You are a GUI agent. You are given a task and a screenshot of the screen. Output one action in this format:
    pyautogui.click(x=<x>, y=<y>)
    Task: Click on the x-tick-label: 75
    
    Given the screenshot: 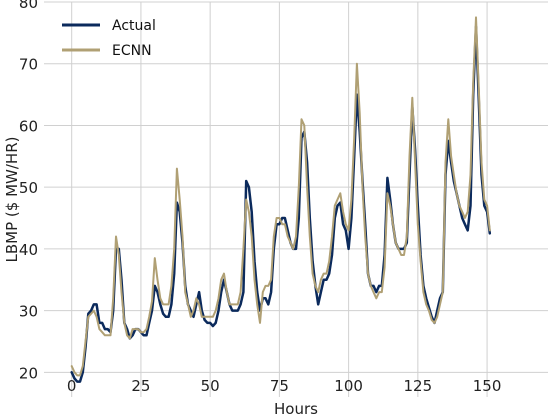 What is the action you would take?
    pyautogui.click(x=279, y=386)
    